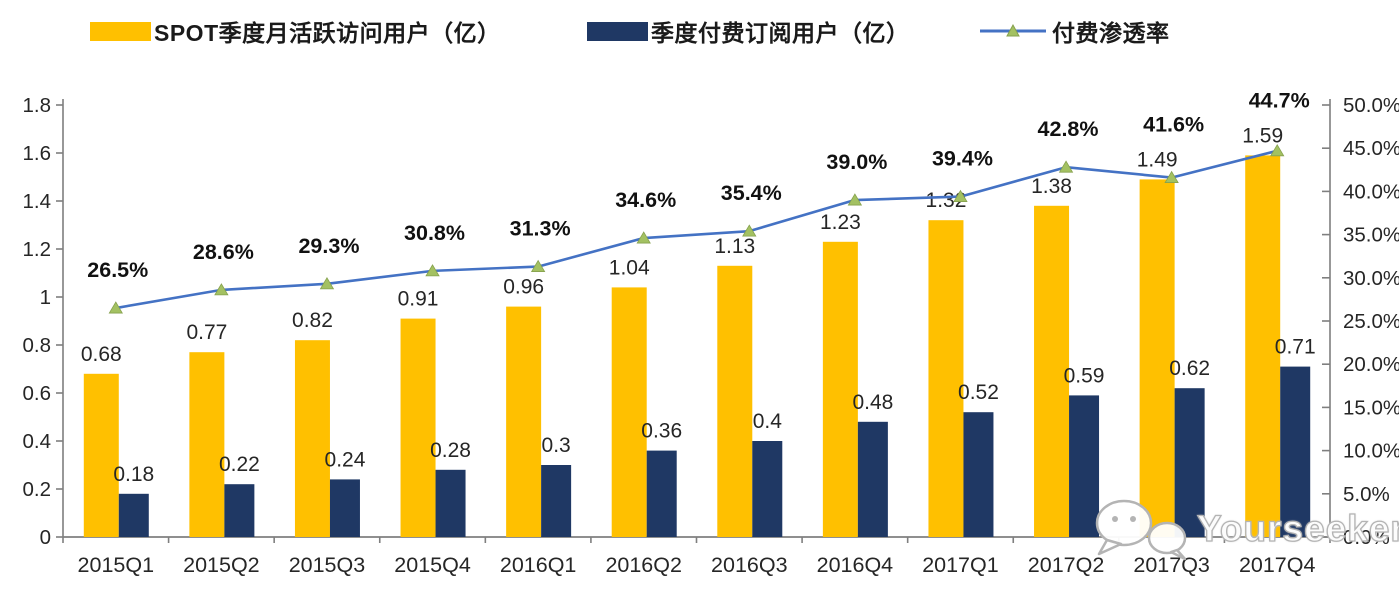 The width and height of the screenshot is (1399, 596). Describe the element at coordinates (978, 392) in the screenshot. I see `subscribers-value-label: 0.52` at that location.